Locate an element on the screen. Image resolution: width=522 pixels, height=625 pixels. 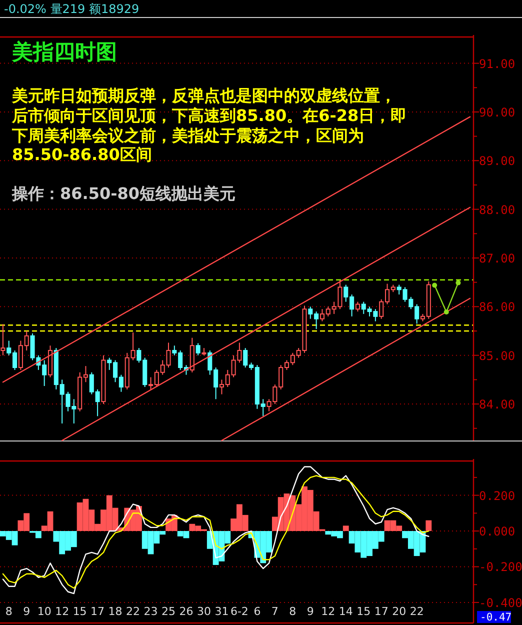
y-tick-label: 0.200 is located at coordinates (497, 495).